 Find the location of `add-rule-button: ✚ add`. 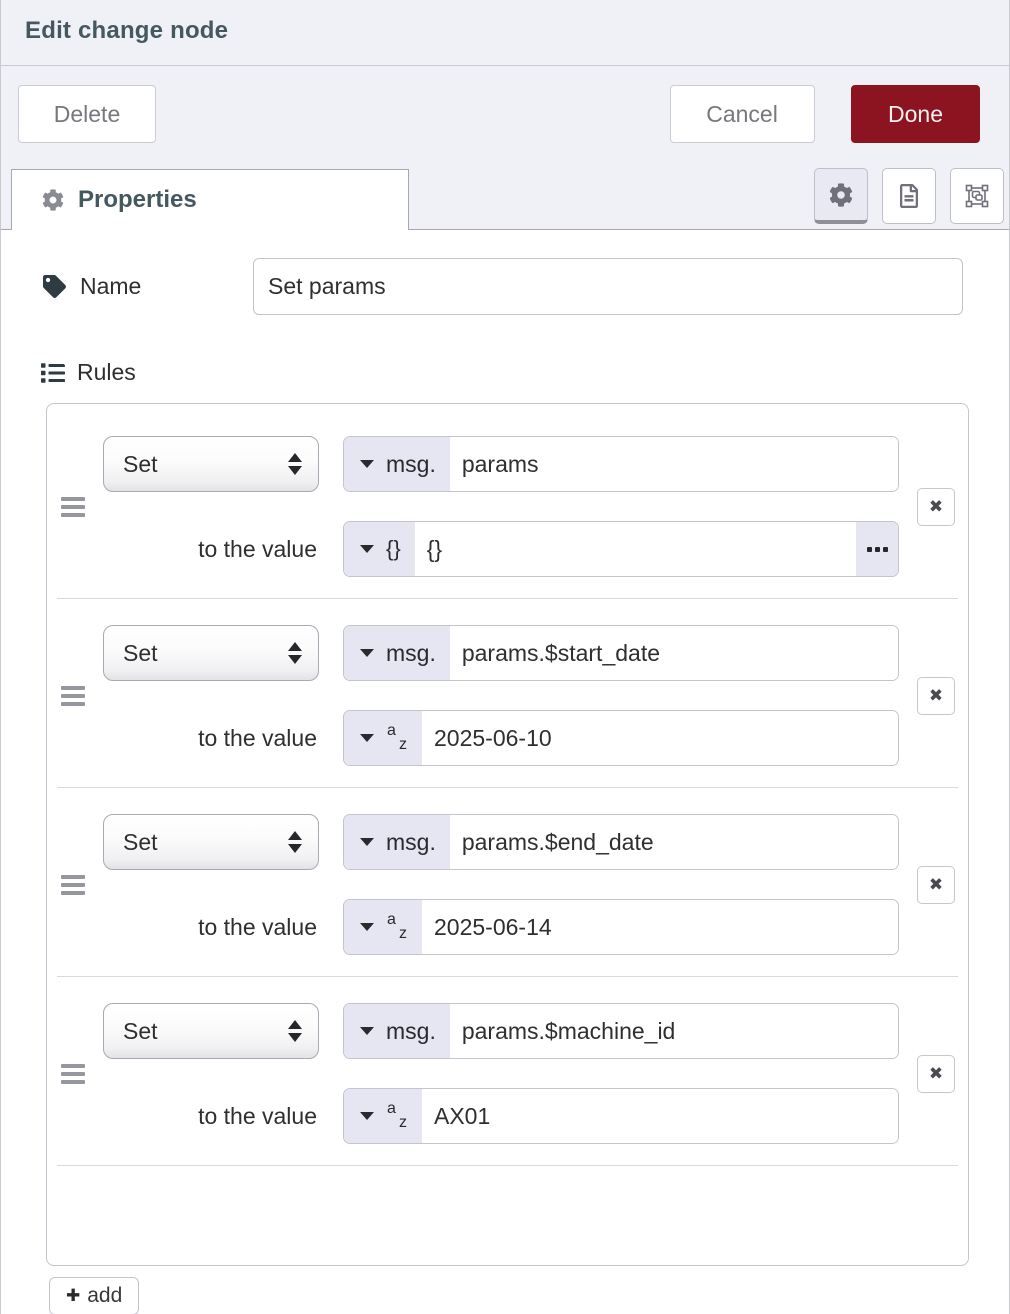

add-rule-button: ✚ add is located at coordinates (94, 1295).